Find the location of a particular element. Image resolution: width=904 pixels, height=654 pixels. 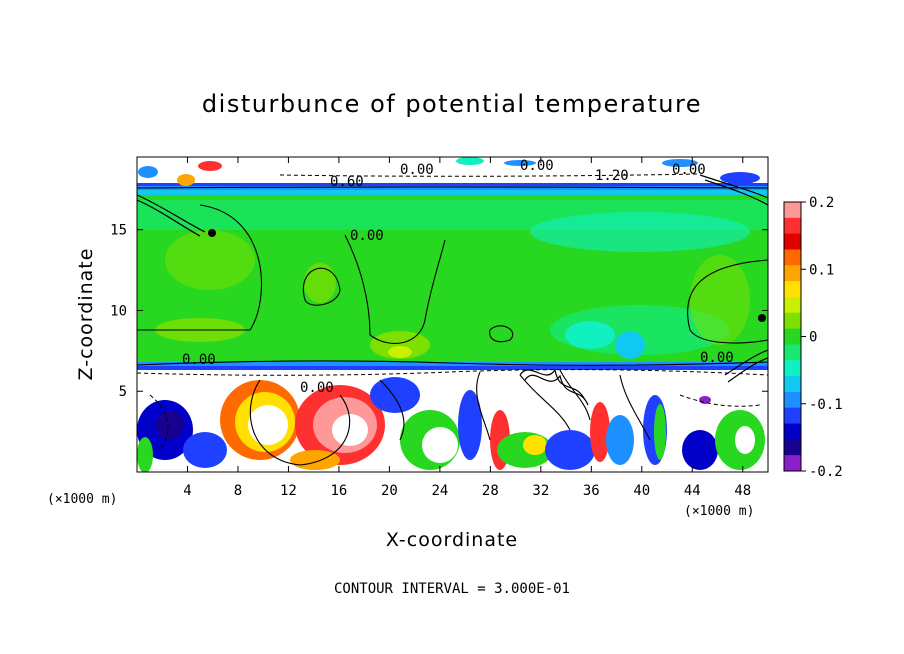

x-tick-label: 20 is located at coordinates (389, 491).